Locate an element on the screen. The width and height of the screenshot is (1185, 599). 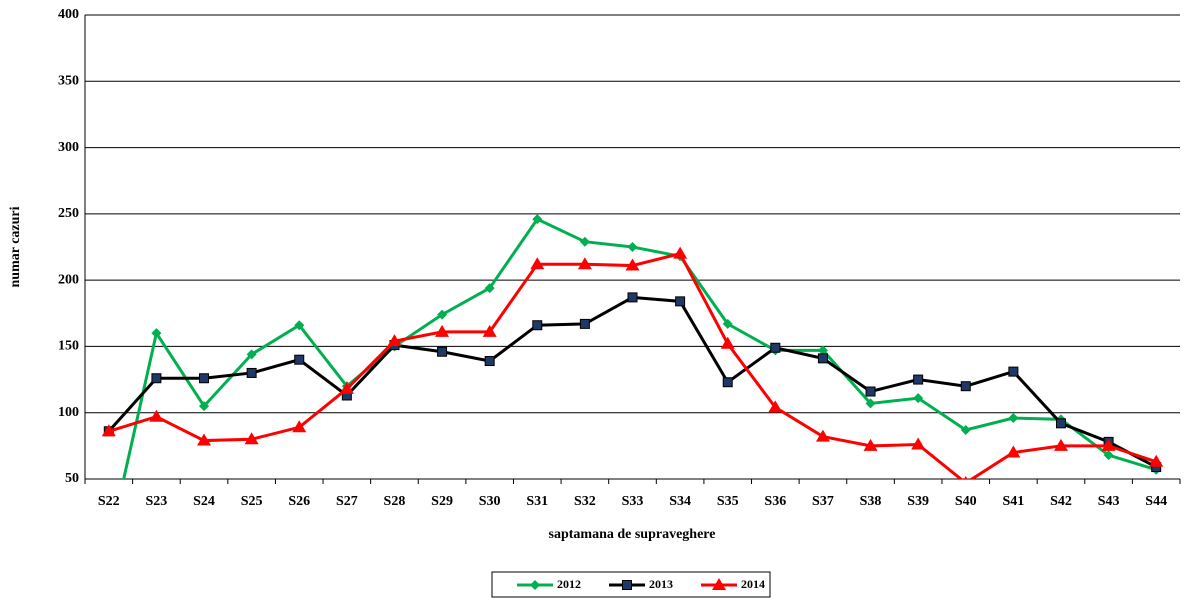
y-tick-label: 50 is located at coordinates (72, 478).